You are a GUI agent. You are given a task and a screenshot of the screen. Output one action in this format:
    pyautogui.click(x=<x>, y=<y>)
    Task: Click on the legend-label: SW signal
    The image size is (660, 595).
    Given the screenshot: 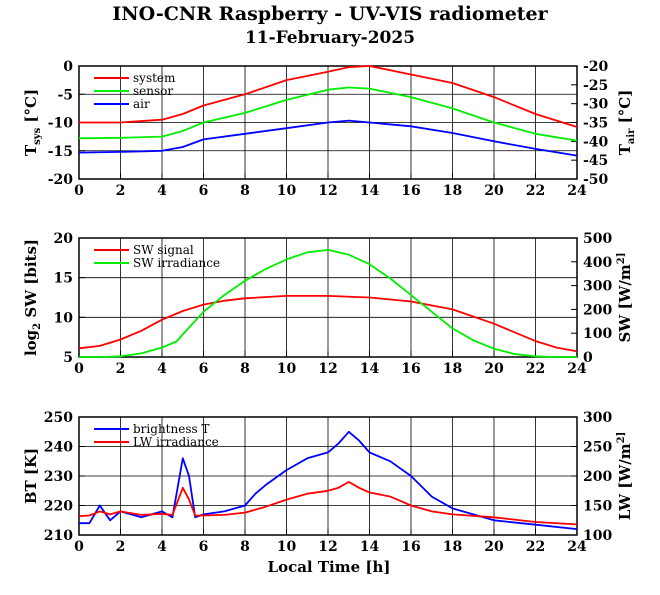 What is the action you would take?
    pyautogui.click(x=163, y=250)
    